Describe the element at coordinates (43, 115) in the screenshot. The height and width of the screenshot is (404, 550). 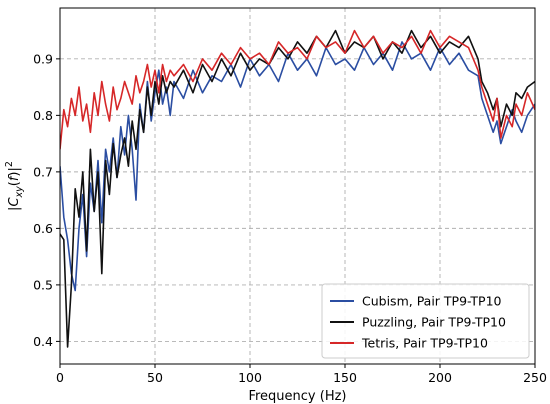
I see `y-tick-label: 0.8` at that location.